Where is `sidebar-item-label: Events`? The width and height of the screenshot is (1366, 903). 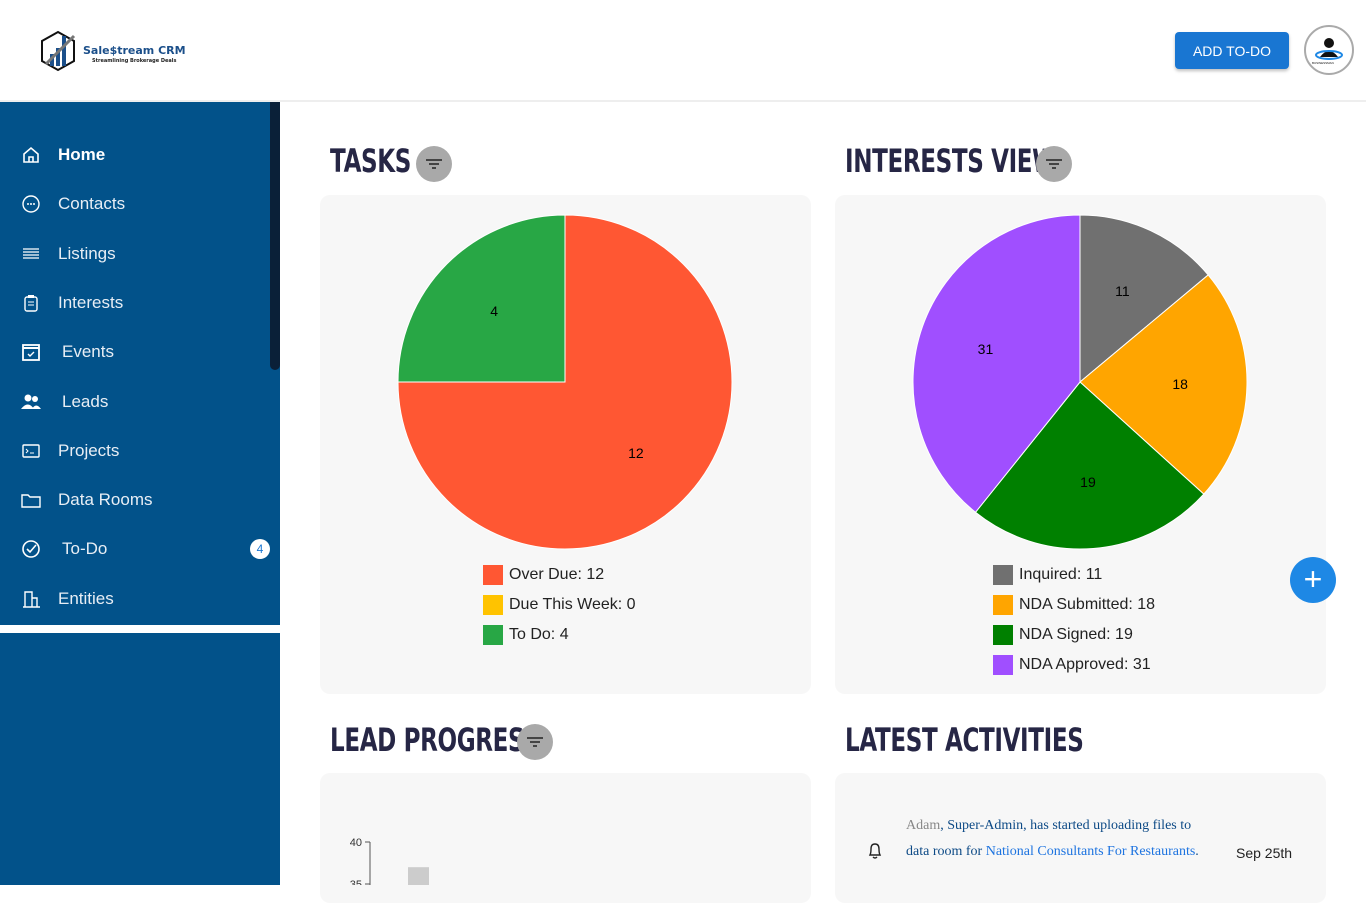
sidebar-item-label: Events is located at coordinates (88, 352).